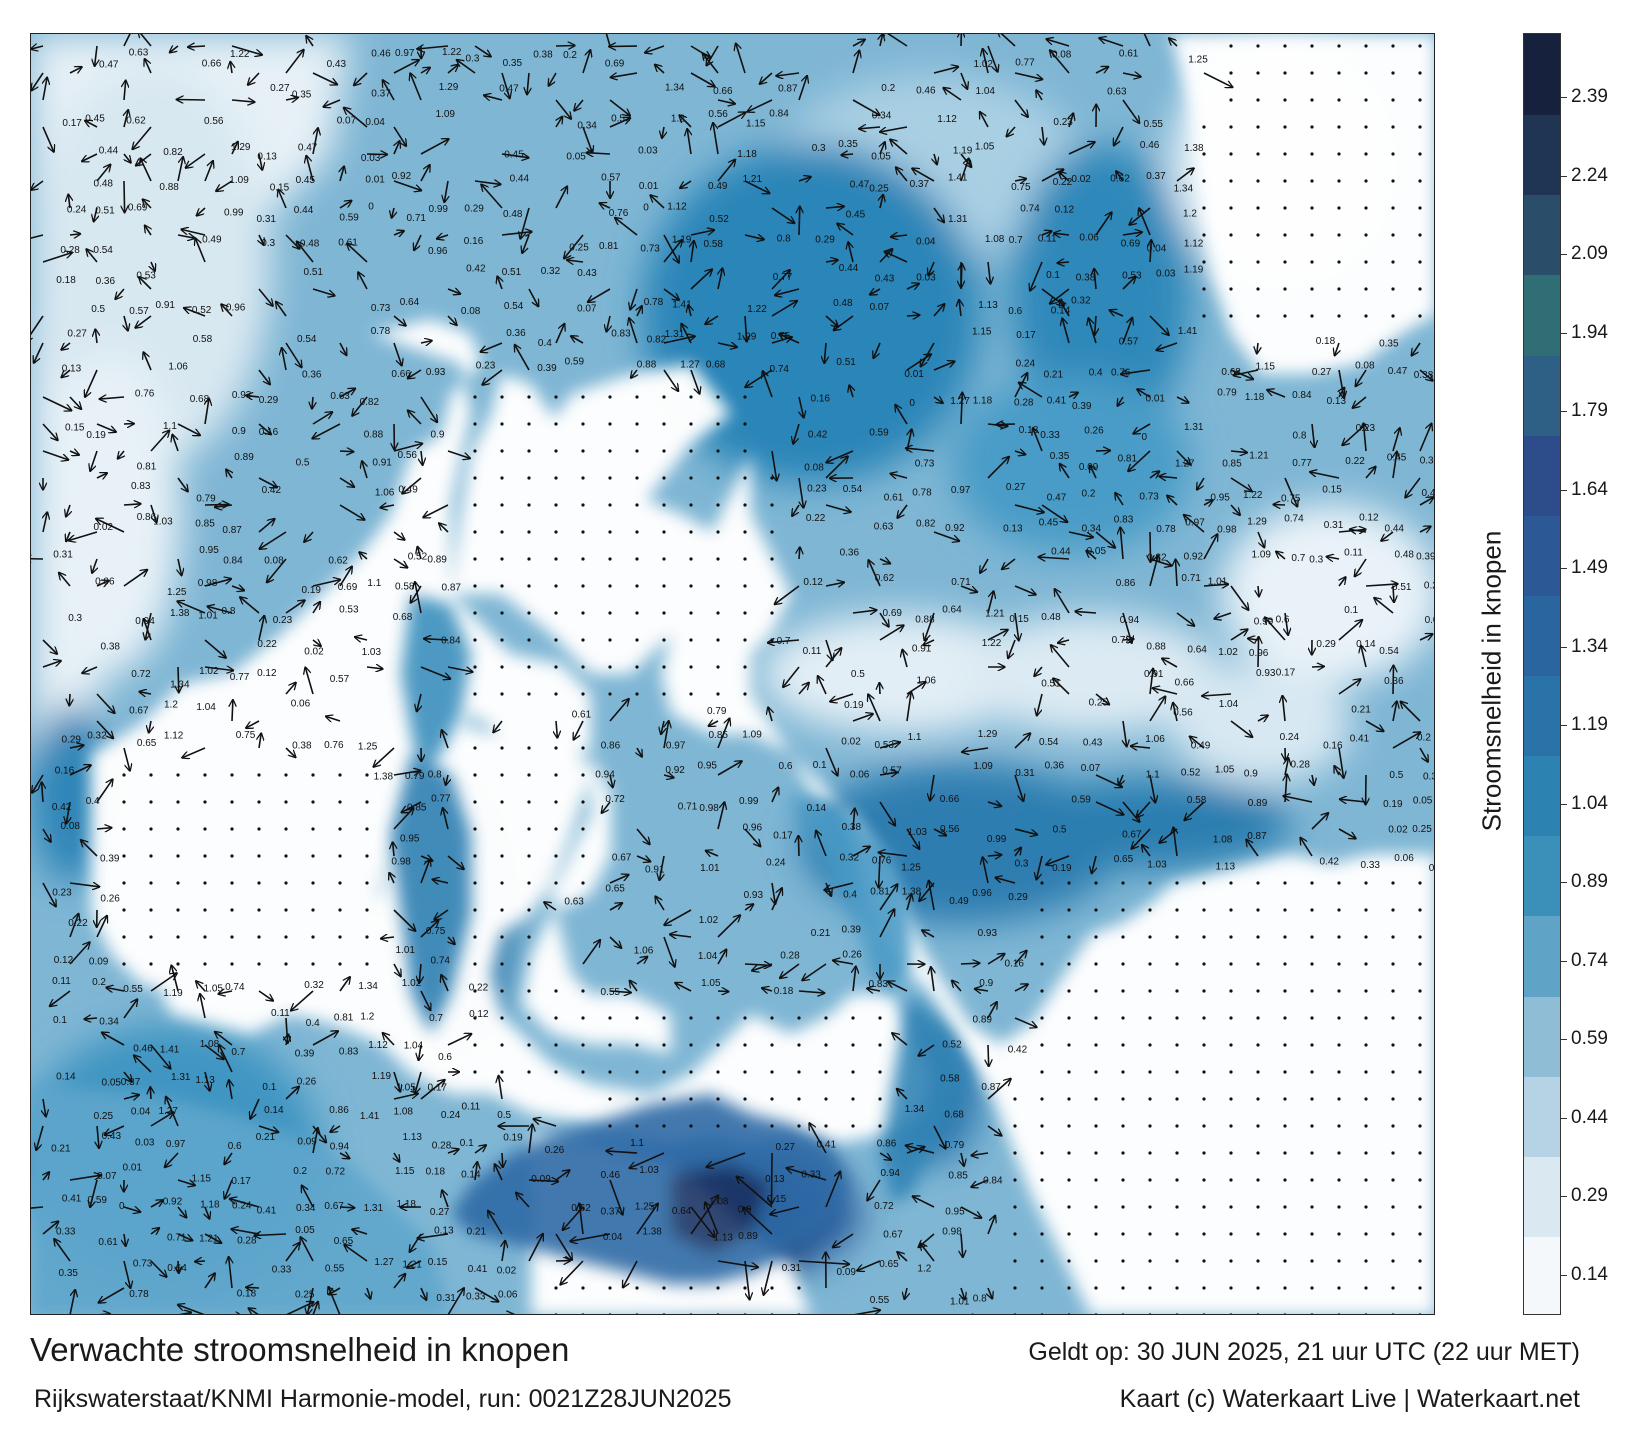  What do you see at coordinates (374, 434) in the screenshot?
I see `speed-label: 0.88` at bounding box center [374, 434].